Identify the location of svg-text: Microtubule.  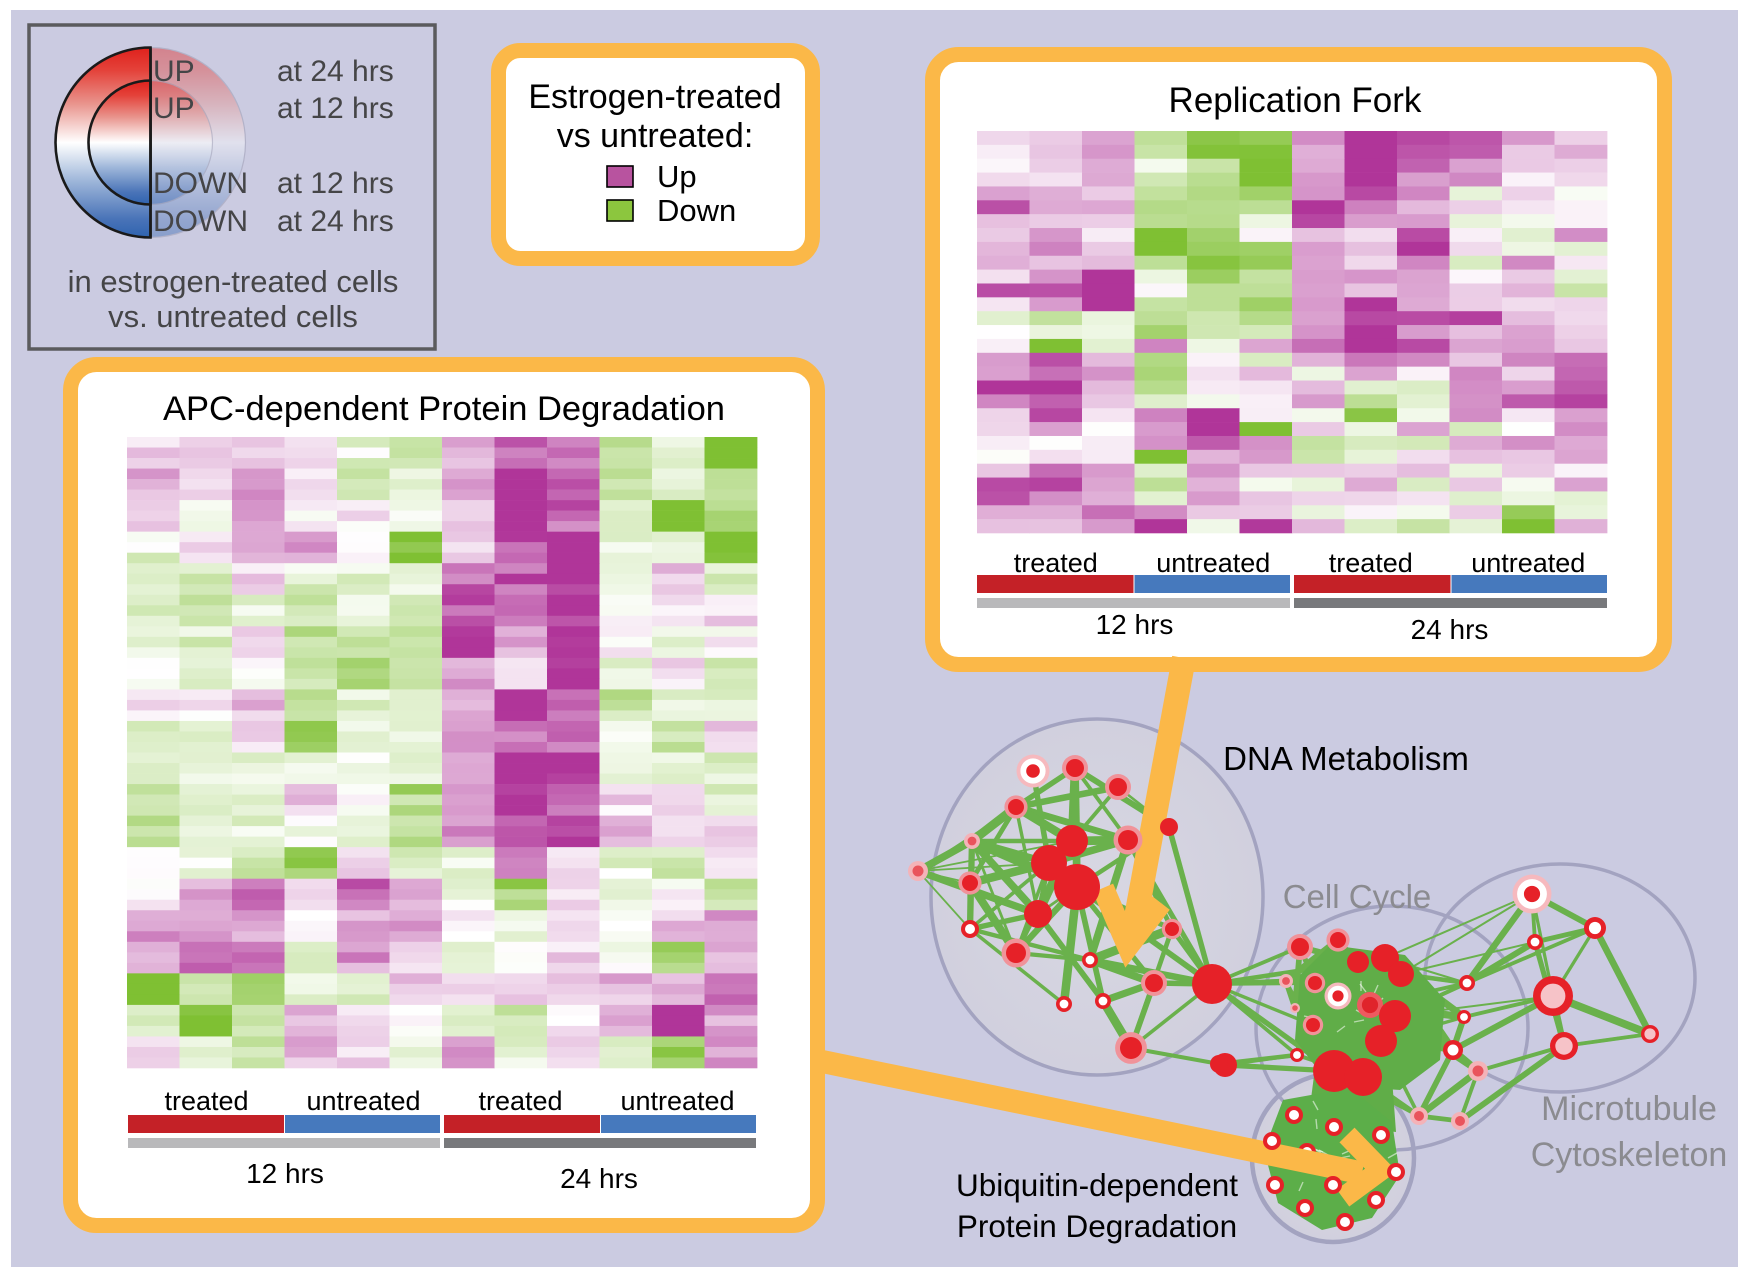
(1629, 1109).